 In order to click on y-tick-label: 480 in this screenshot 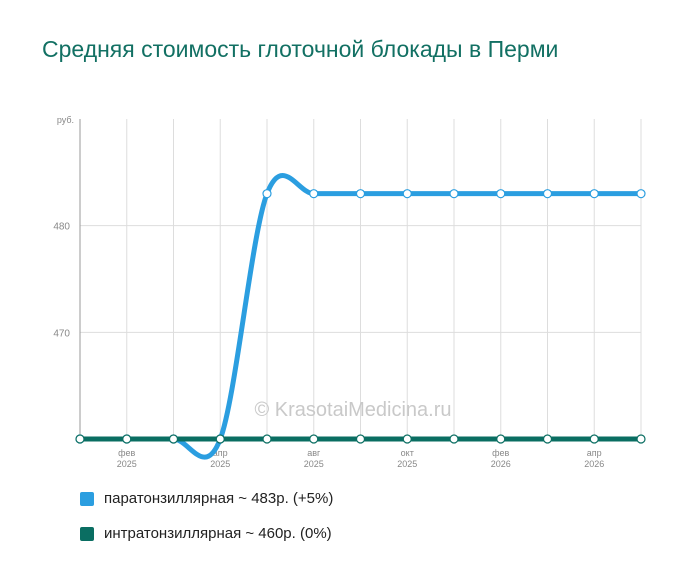, I will do `click(61, 227)`.